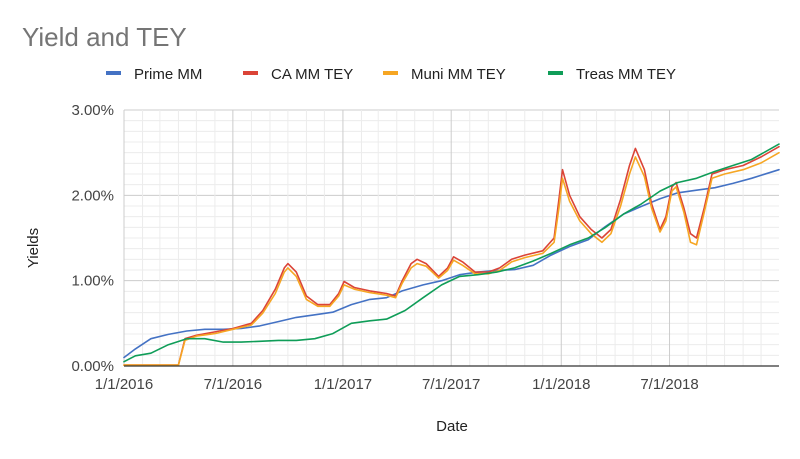  What do you see at coordinates (233, 384) in the screenshot?
I see `x-tick-label: 7/1/2016` at bounding box center [233, 384].